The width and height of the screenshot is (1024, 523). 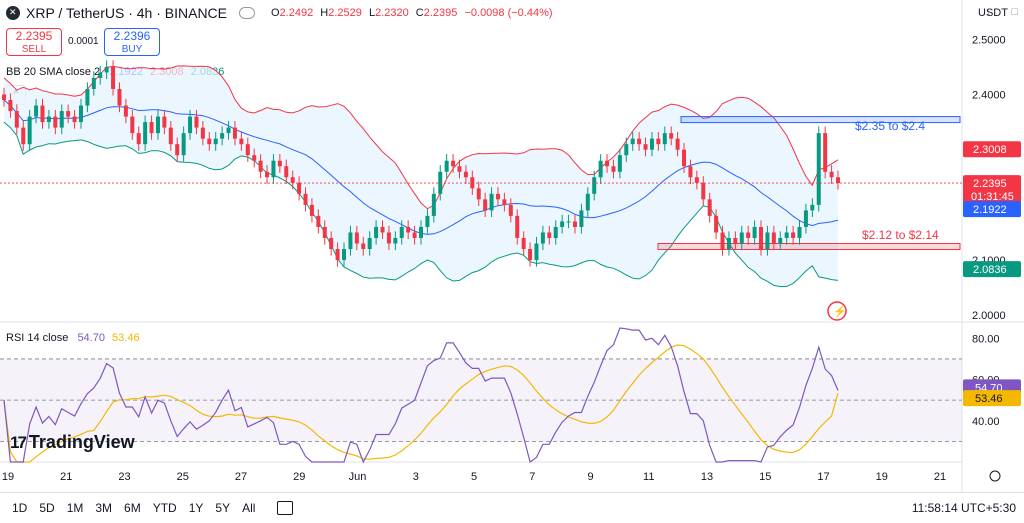 What do you see at coordinates (13, 13) in the screenshot?
I see `xrp-symbol-icon` at bounding box center [13, 13].